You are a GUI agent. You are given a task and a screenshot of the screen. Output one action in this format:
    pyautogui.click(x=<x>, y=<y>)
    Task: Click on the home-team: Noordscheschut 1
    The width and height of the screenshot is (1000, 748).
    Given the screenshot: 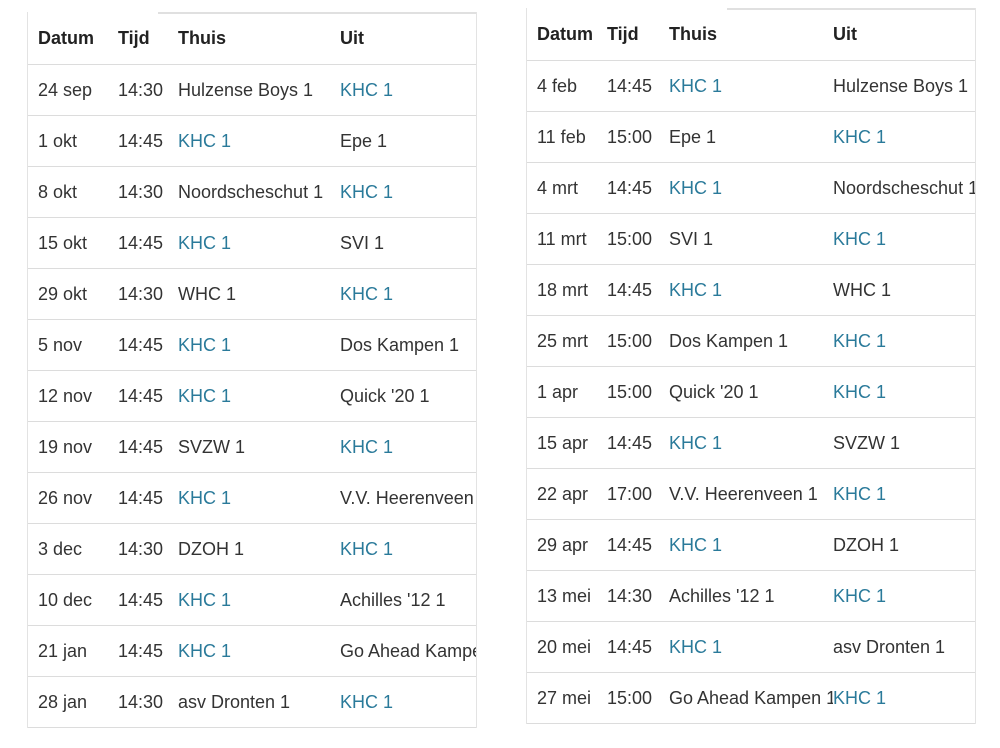 What is the action you would take?
    pyautogui.click(x=259, y=192)
    